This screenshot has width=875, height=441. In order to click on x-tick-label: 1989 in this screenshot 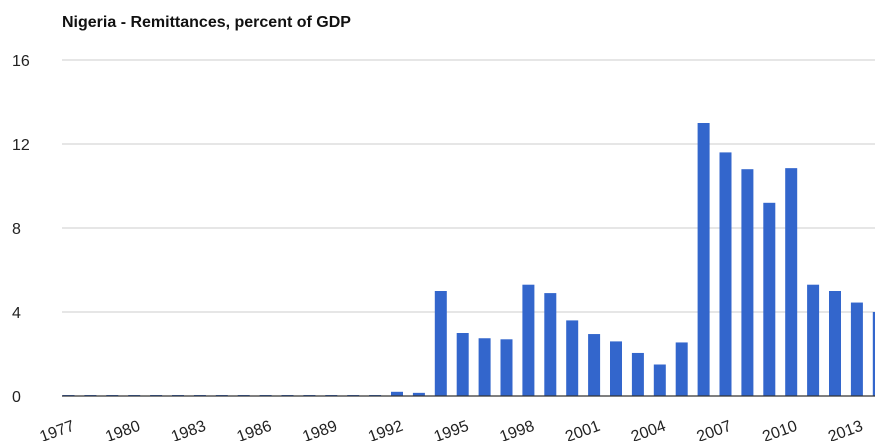, I will do `click(319, 429)`.